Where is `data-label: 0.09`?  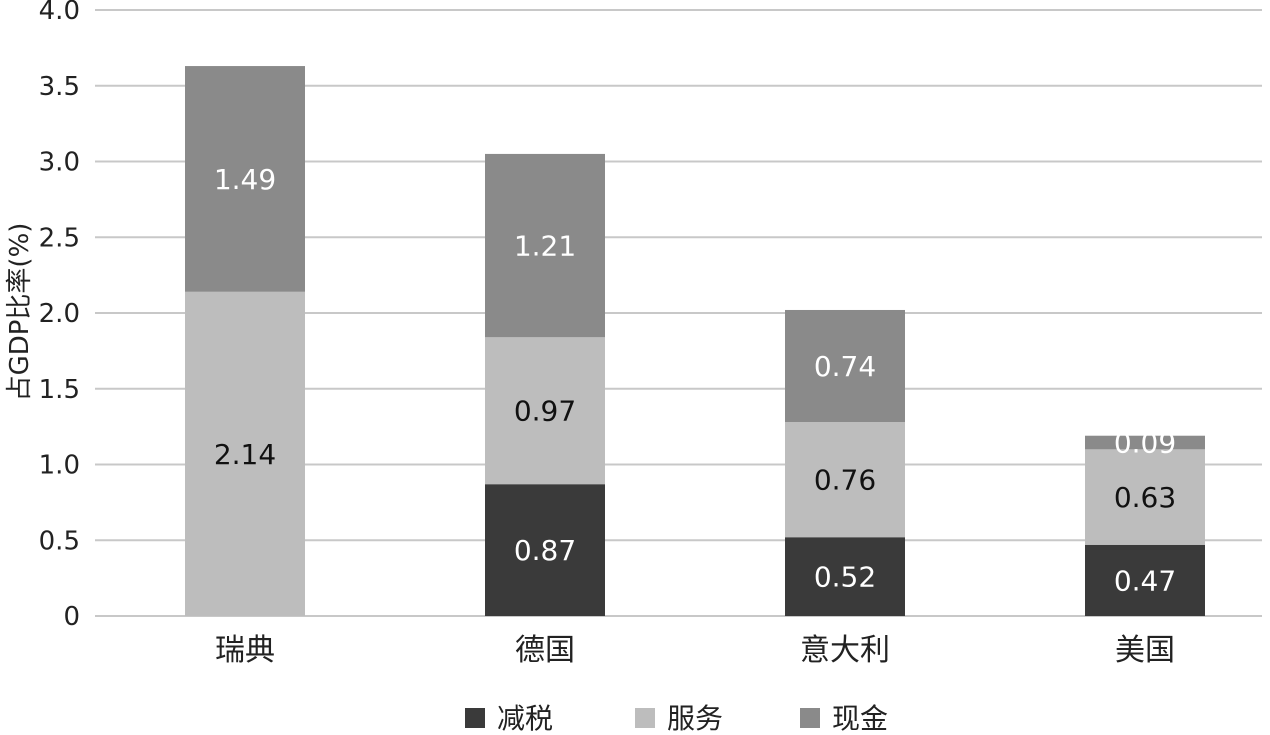 data-label: 0.09 is located at coordinates (1145, 443).